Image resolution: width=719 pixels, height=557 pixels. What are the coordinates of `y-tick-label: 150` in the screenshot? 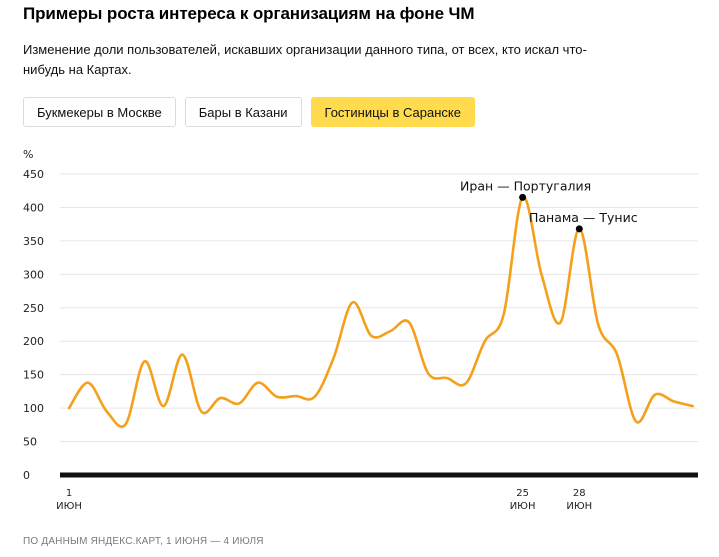 It's located at (33, 375).